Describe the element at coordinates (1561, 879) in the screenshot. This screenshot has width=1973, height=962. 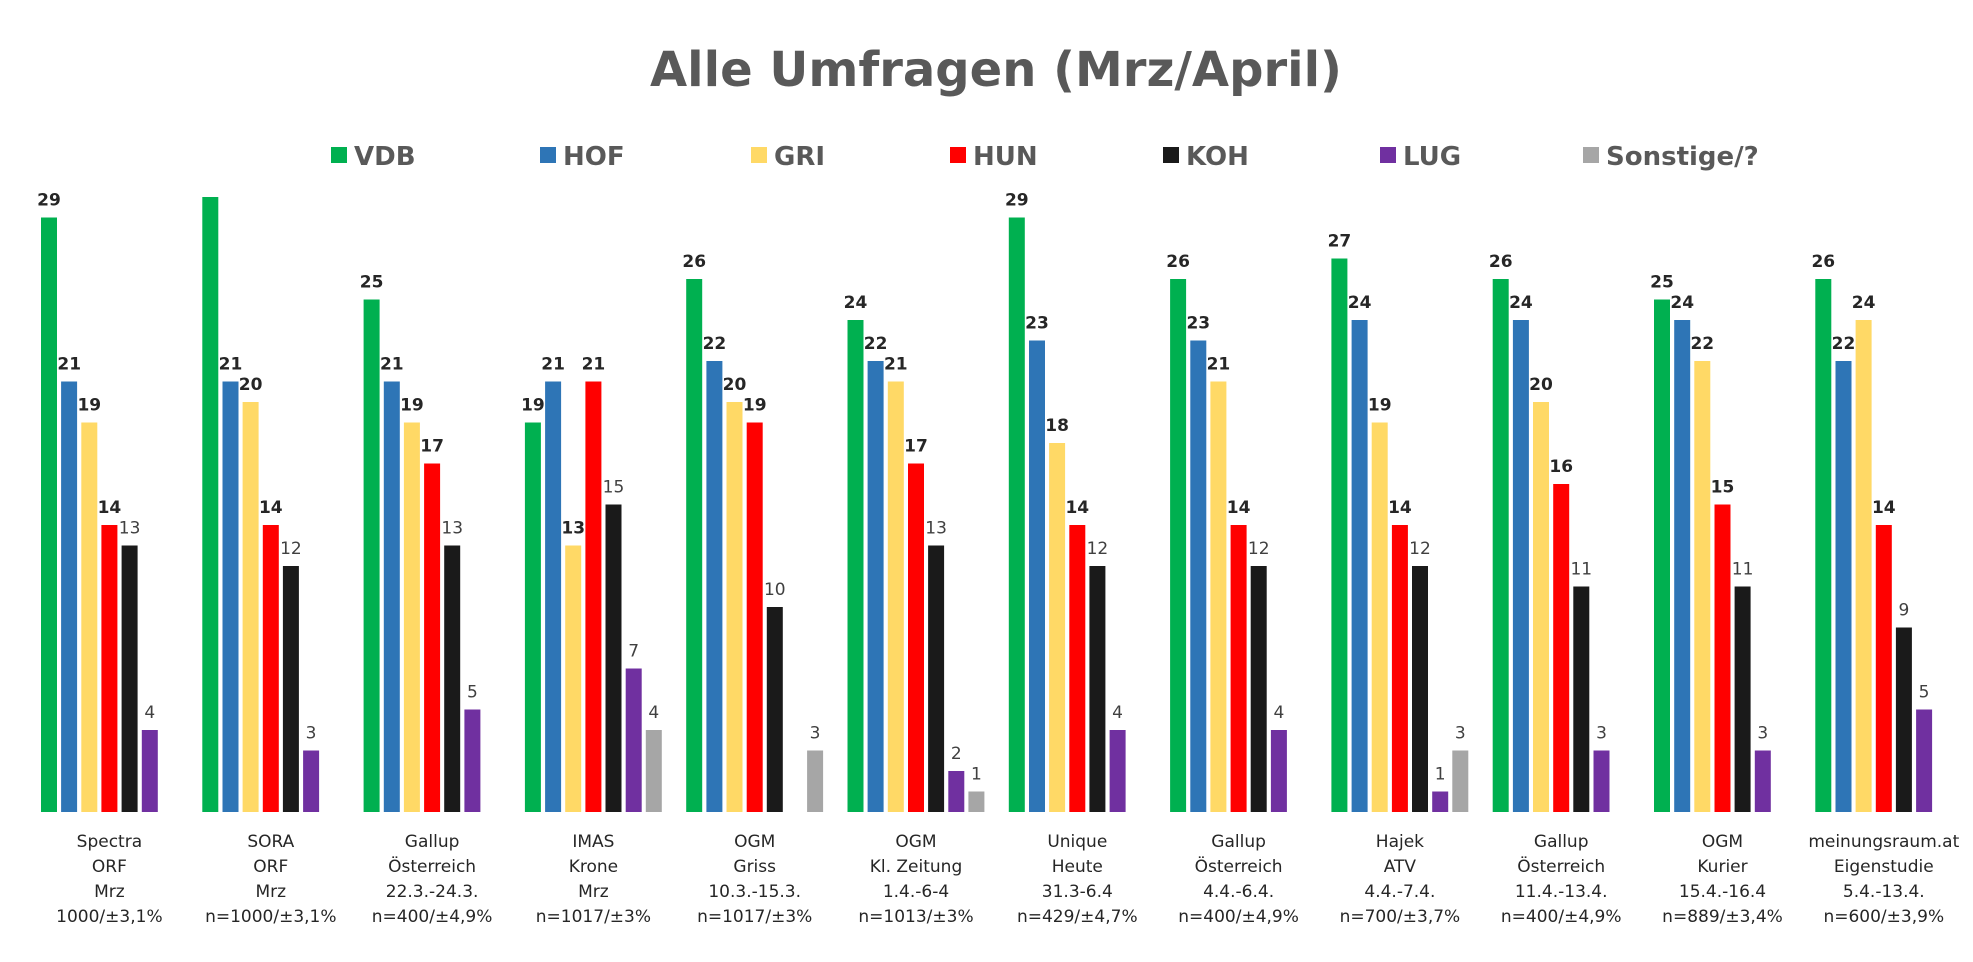
I see `category-label: Gallup Österreich 11.4.-13.4. n=400/±4,9%` at that location.